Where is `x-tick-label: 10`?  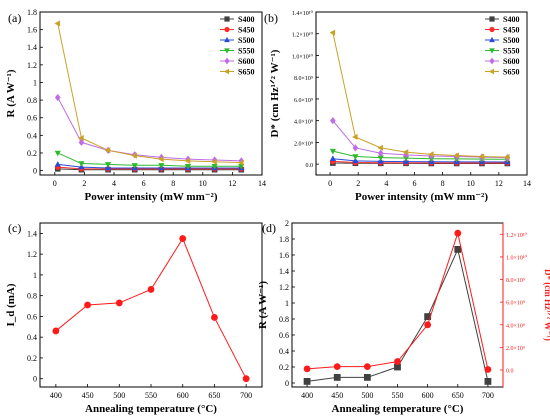 x-tick-label: 10 is located at coordinates (471, 183).